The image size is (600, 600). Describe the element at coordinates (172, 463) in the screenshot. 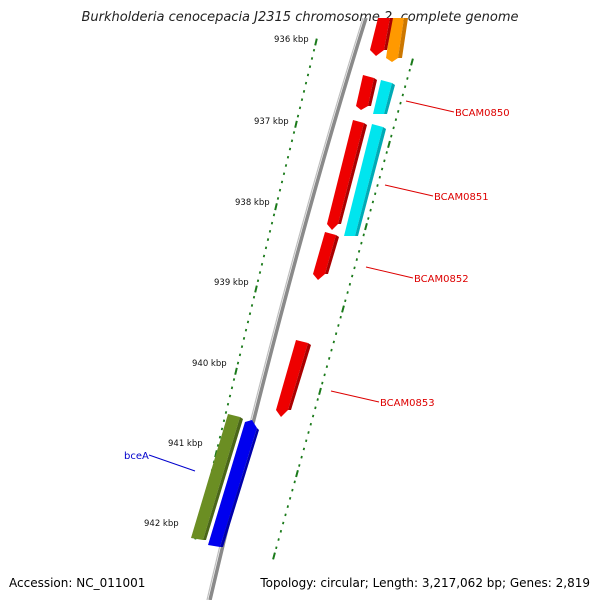

I see `leader-bcea` at that location.